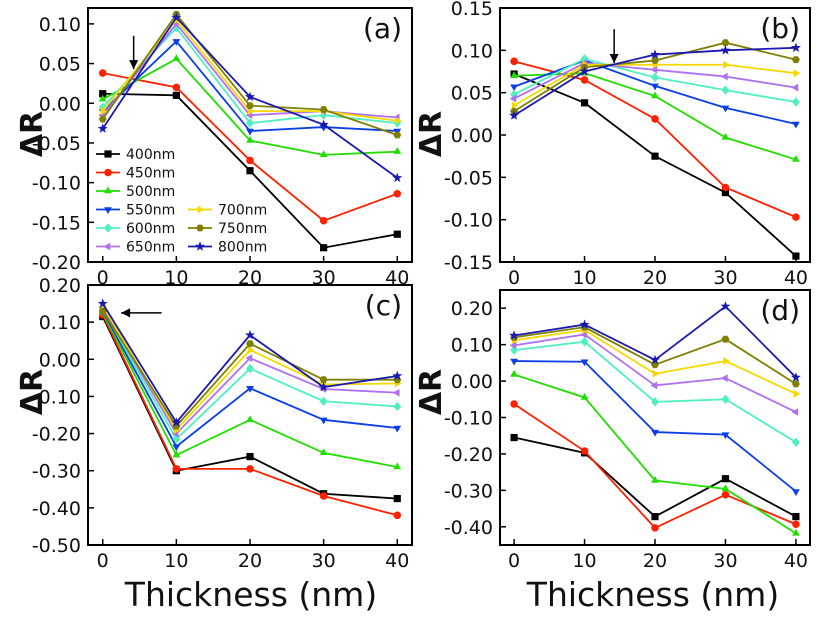 Image resolution: width=818 pixels, height=617 pixels. Describe the element at coordinates (655, 561) in the screenshot. I see `x-tick-label: 20` at that location.